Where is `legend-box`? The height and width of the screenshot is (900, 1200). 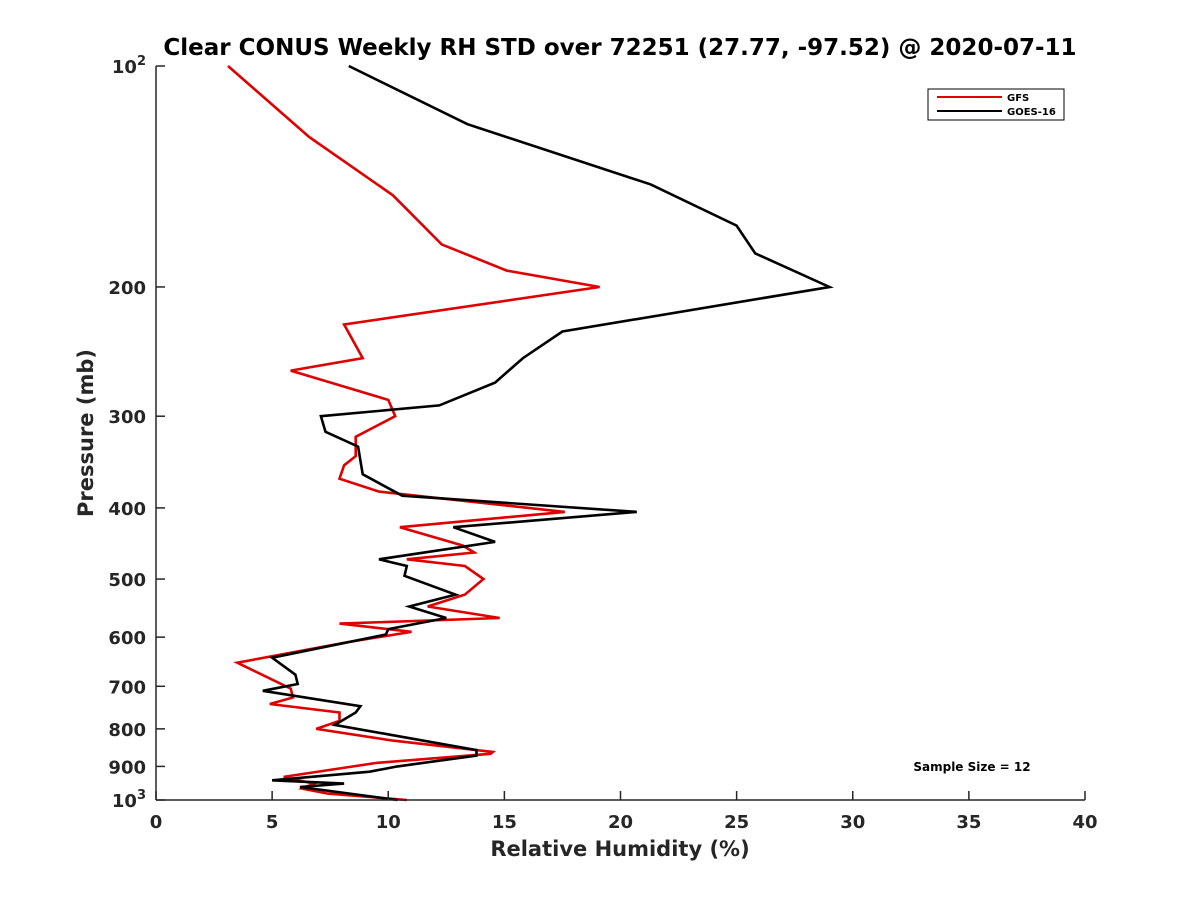 legend-box is located at coordinates (996, 104).